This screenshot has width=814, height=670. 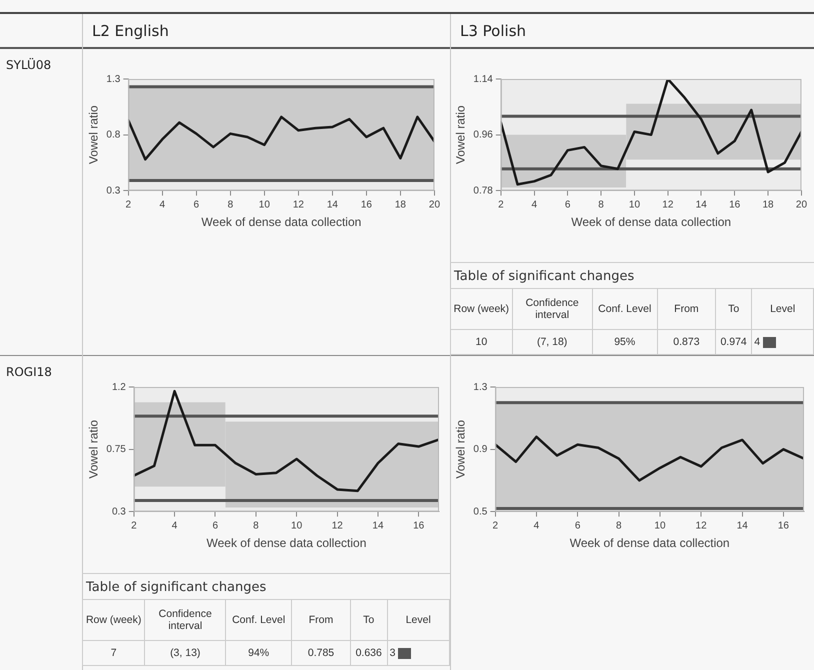 What do you see at coordinates (493, 31) in the screenshot?
I see `text: L3 Polish` at bounding box center [493, 31].